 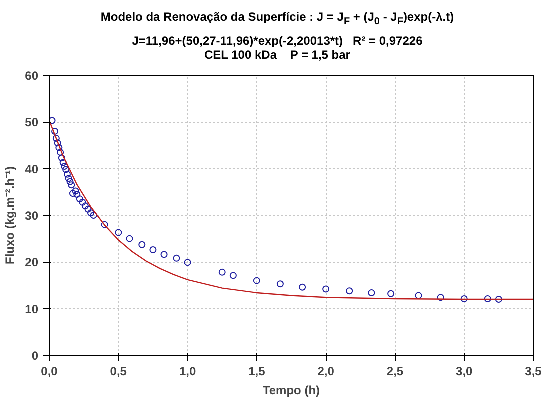 I want to click on x-tick-label: 1,5, so click(x=257, y=371).